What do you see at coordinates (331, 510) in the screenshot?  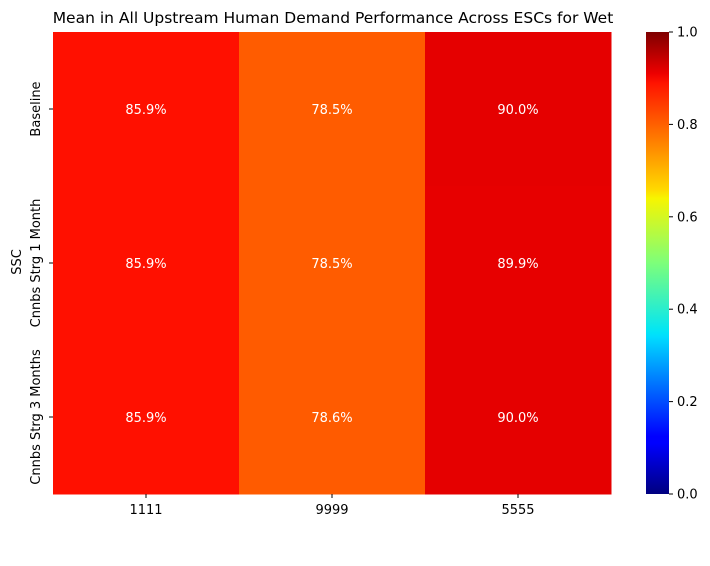 I see `x-tick-label: 9999` at bounding box center [331, 510].